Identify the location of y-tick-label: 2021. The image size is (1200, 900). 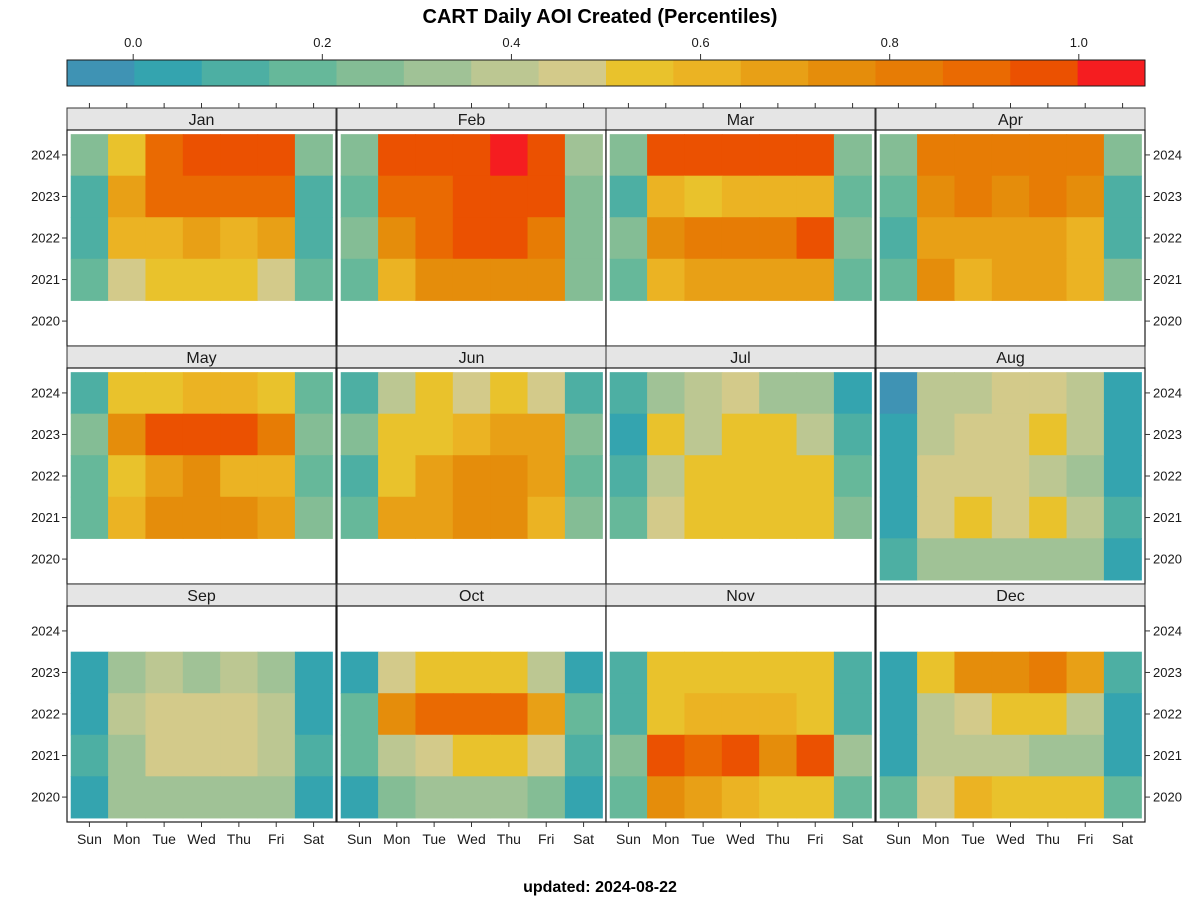
(45, 517).